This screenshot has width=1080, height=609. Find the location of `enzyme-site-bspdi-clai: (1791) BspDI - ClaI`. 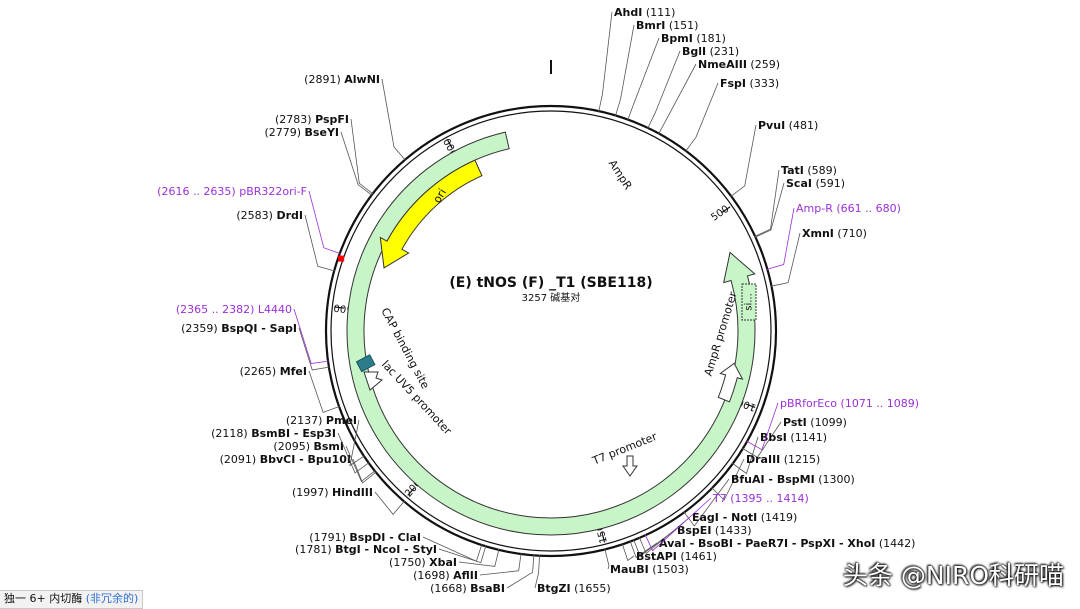

enzyme-site-bspdi-clai: (1791) BspDI - ClaI is located at coordinates (365, 537).